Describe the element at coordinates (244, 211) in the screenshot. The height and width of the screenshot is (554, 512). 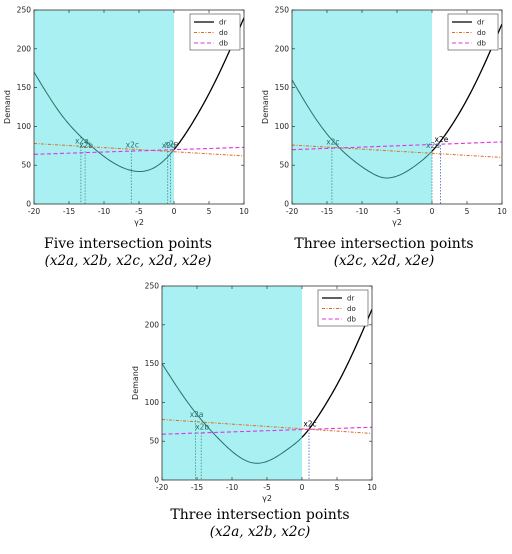
I see `chart-1-x-tick-label: 10` at that location.